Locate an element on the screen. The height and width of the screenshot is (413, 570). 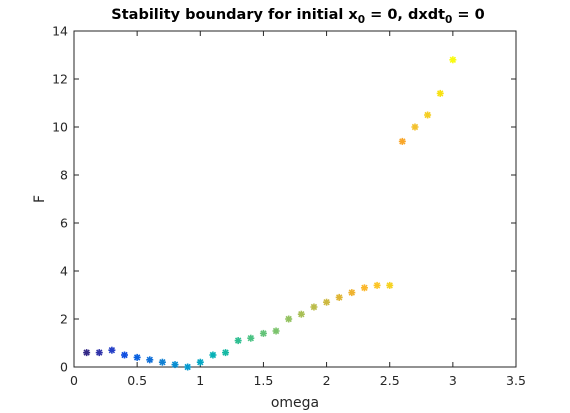
chart-title-suffix: = 0 is located at coordinates (468, 15).